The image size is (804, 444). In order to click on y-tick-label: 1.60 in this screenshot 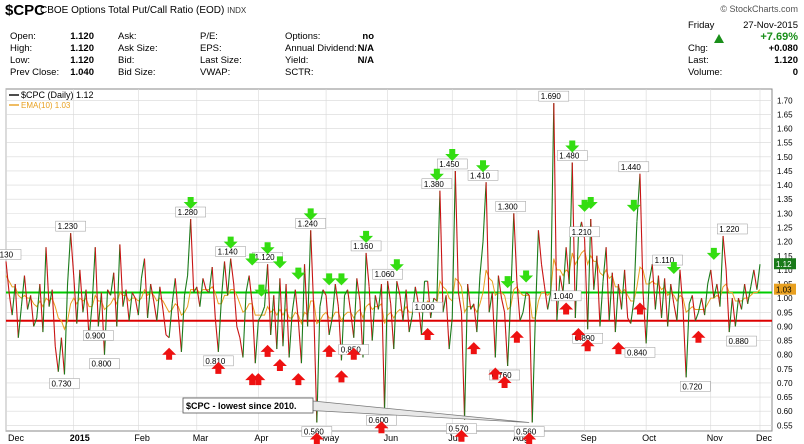, I will do `click(785, 129)`.